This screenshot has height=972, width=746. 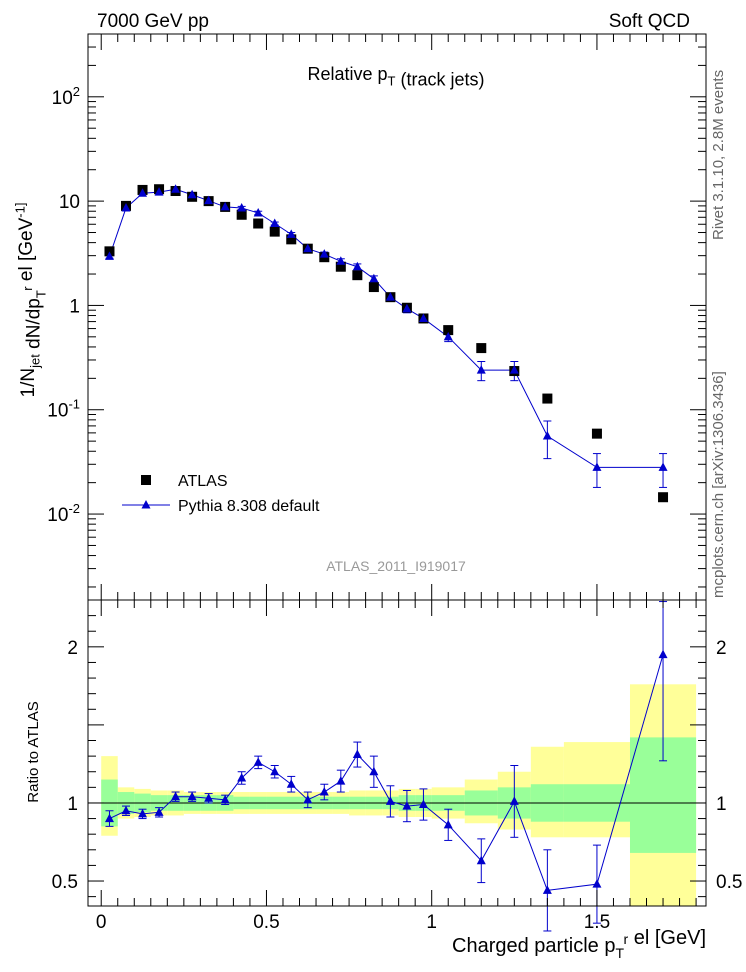 What do you see at coordinates (33, 751) in the screenshot?
I see `ratio-y-axis-label: Ratio to ATLAS` at bounding box center [33, 751].